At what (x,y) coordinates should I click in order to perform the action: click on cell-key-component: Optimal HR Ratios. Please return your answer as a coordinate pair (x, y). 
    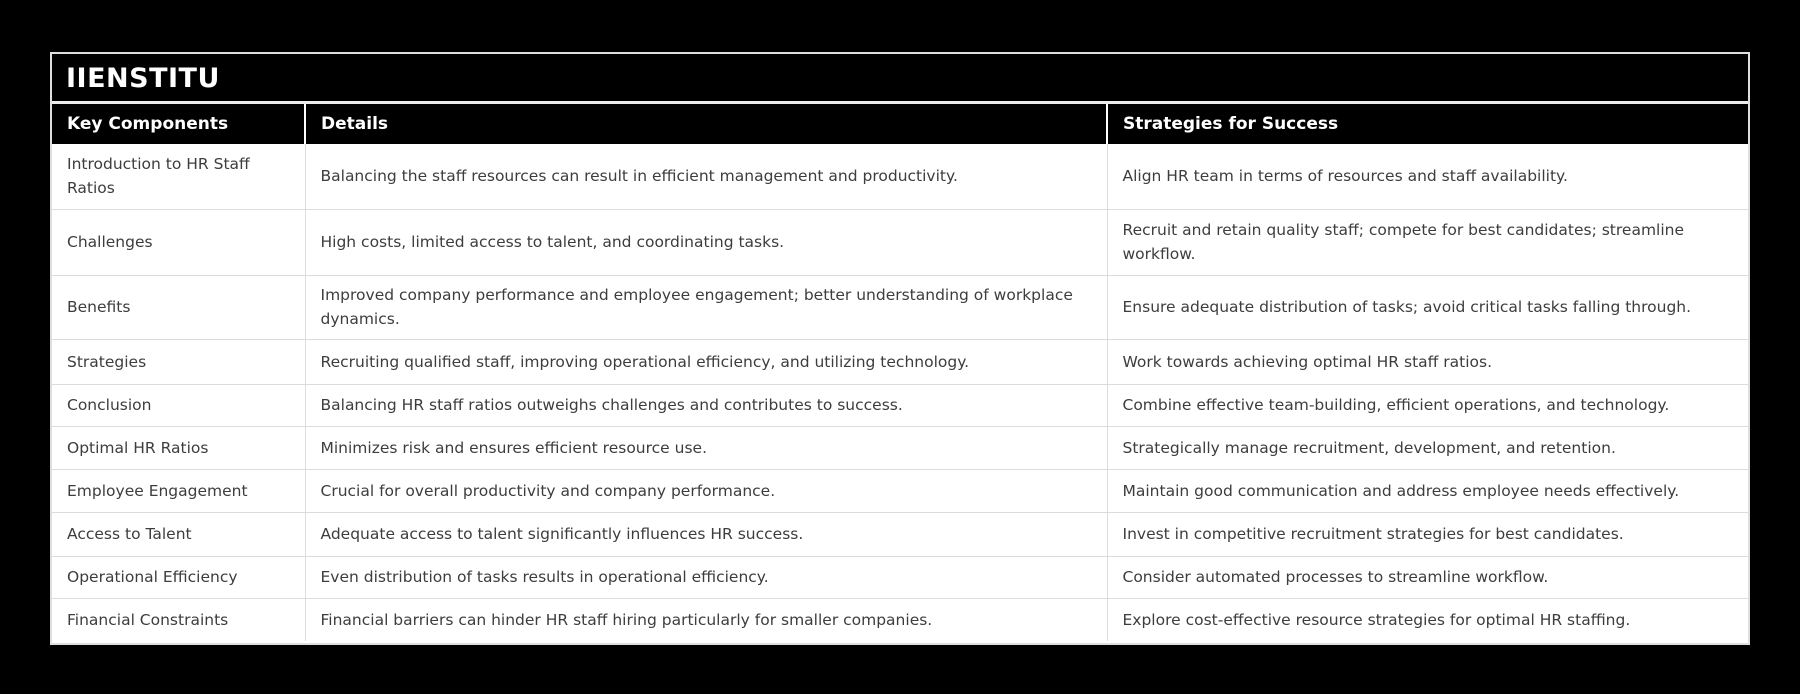
    Looking at the image, I should click on (178, 447).